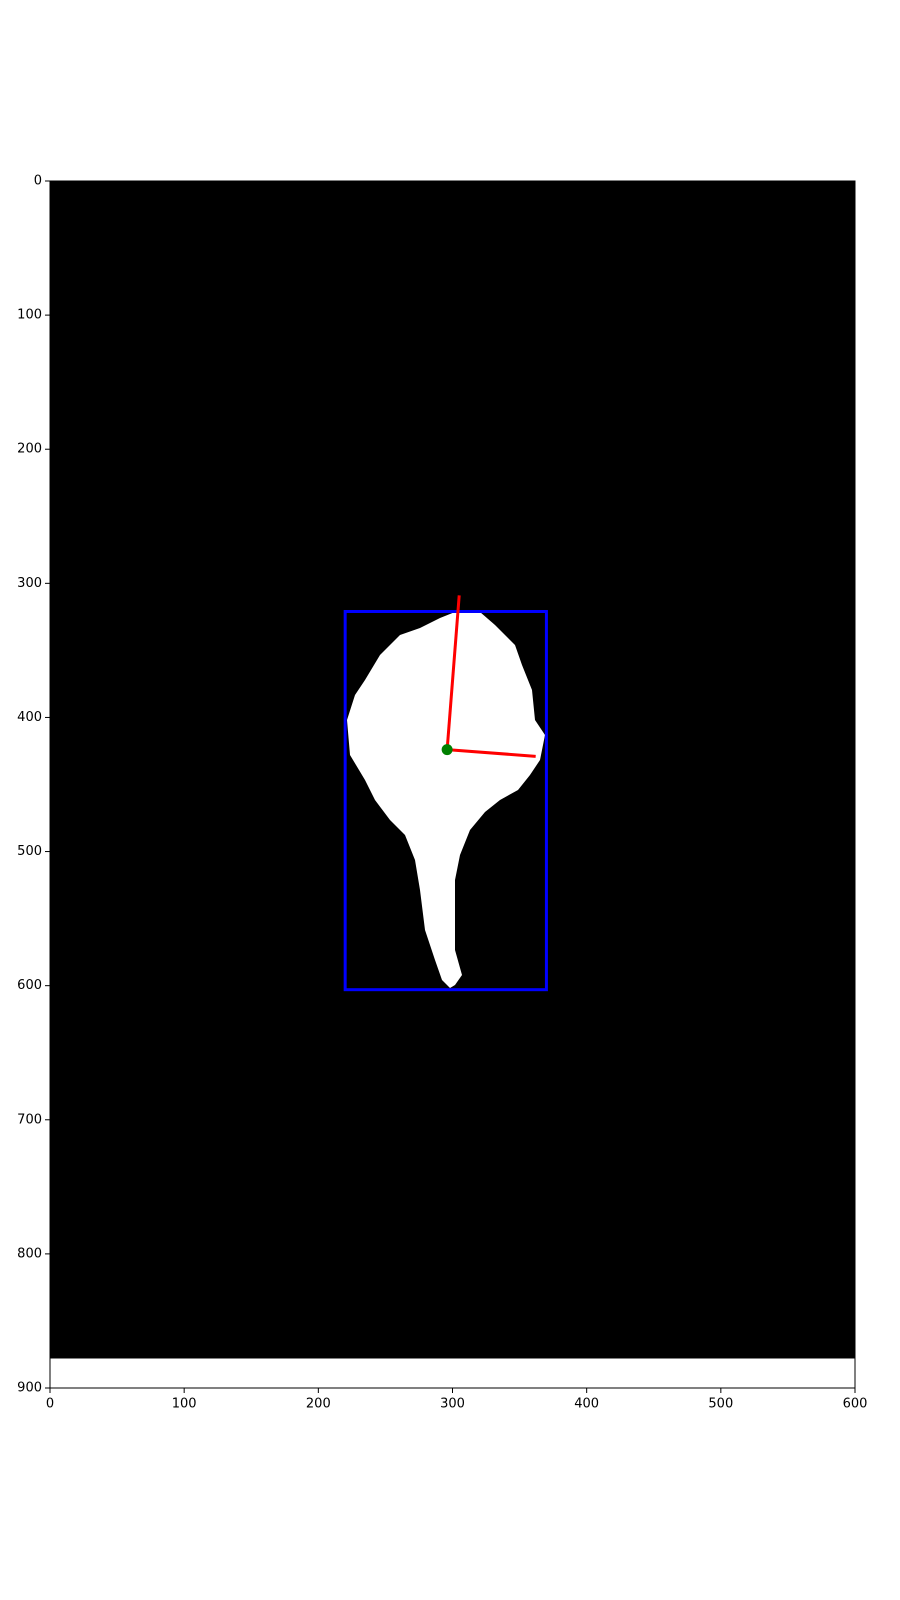 Image resolution: width=900 pixels, height=1600 pixels. What do you see at coordinates (855, 1404) in the screenshot?
I see `x-tick-label: 600` at bounding box center [855, 1404].